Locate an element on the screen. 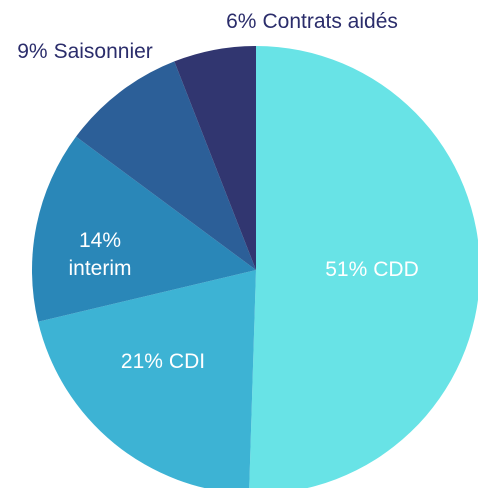 This screenshot has height=488, width=478. slice-label: 9% Saisonnier is located at coordinates (85, 51).